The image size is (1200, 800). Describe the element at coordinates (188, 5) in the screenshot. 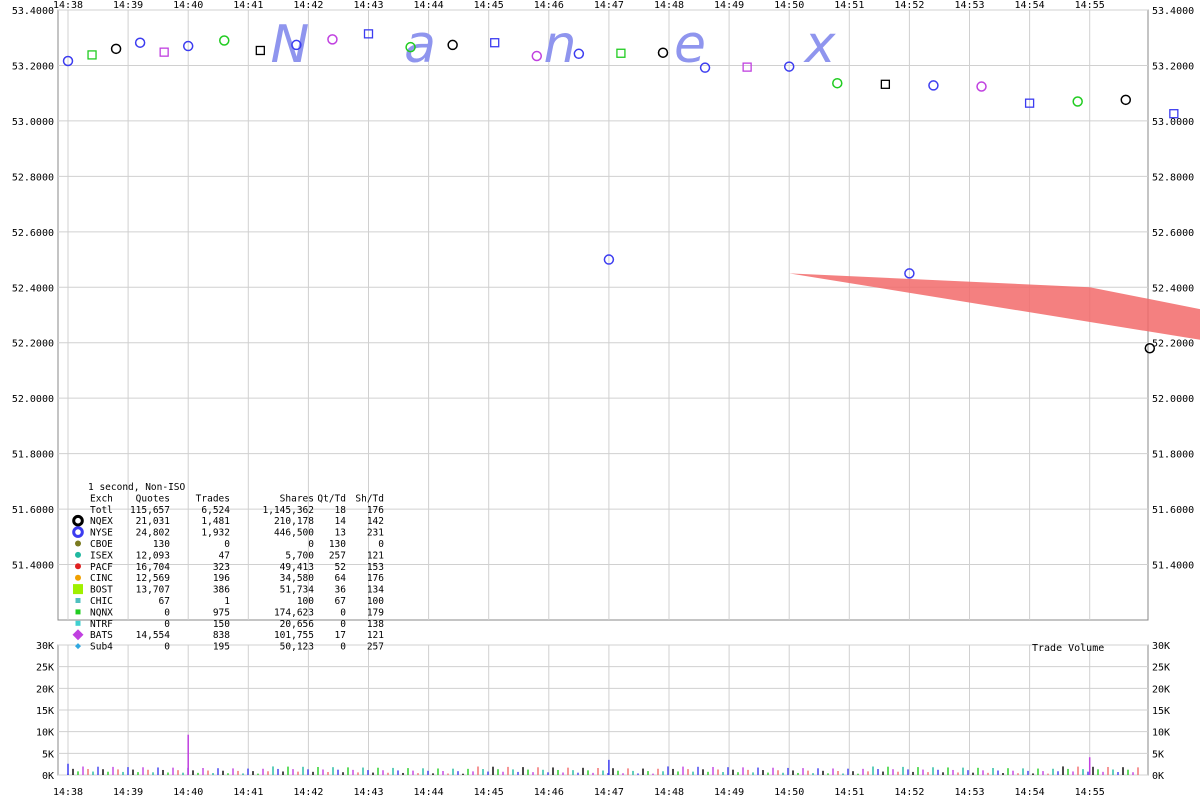

I see `x-tick-label-top: 14:40` at that location.